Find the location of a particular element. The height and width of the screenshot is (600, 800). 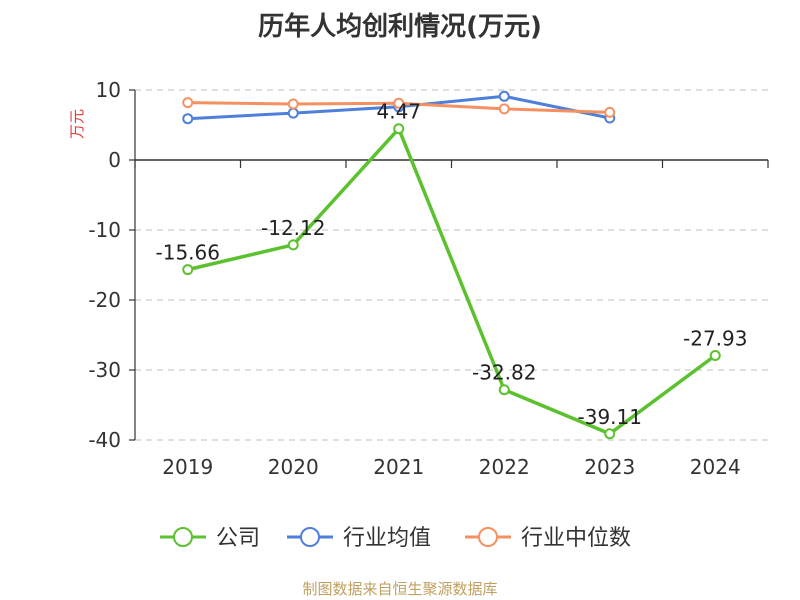

y-tick-label: -30 is located at coordinates (104, 370).